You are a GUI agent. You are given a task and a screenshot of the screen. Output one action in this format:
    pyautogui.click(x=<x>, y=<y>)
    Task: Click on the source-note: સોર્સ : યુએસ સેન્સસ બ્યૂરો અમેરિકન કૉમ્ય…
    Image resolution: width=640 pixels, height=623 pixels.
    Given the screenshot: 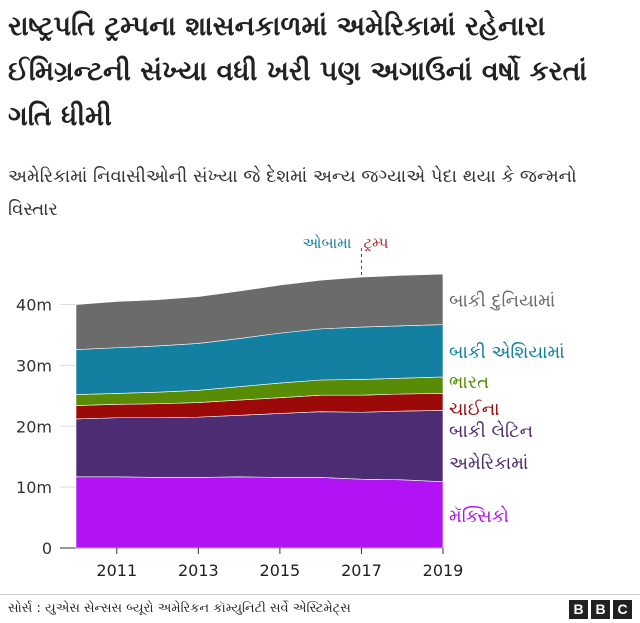 What is the action you would take?
    pyautogui.click(x=179, y=608)
    